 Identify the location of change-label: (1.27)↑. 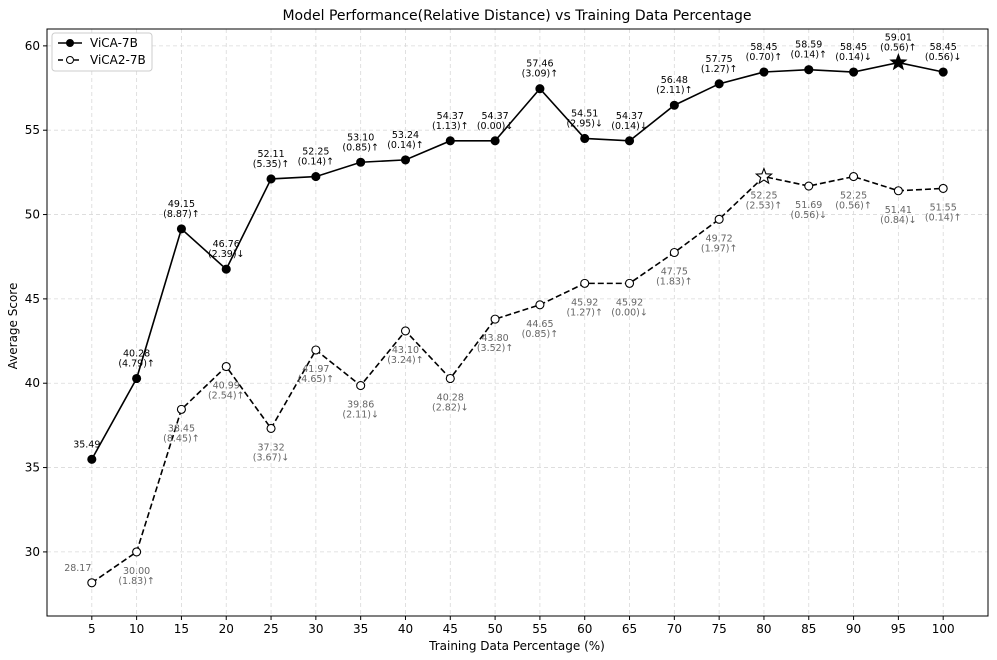
(584, 312).